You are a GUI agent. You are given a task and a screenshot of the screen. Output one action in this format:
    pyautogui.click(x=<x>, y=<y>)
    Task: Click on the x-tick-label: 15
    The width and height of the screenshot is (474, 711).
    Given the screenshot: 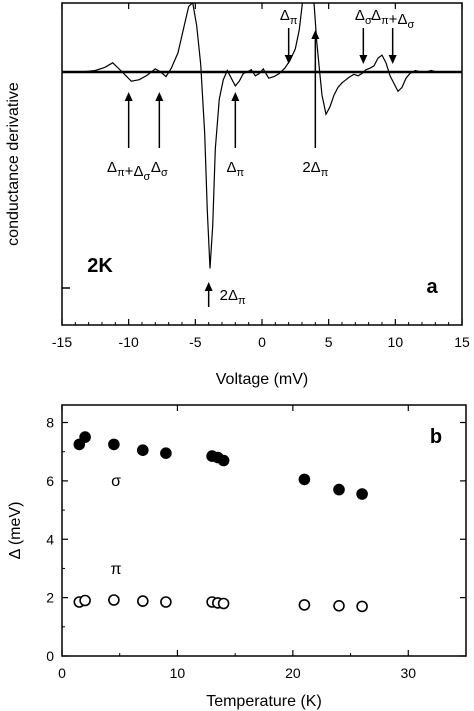 What is the action you would take?
    pyautogui.click(x=462, y=342)
    